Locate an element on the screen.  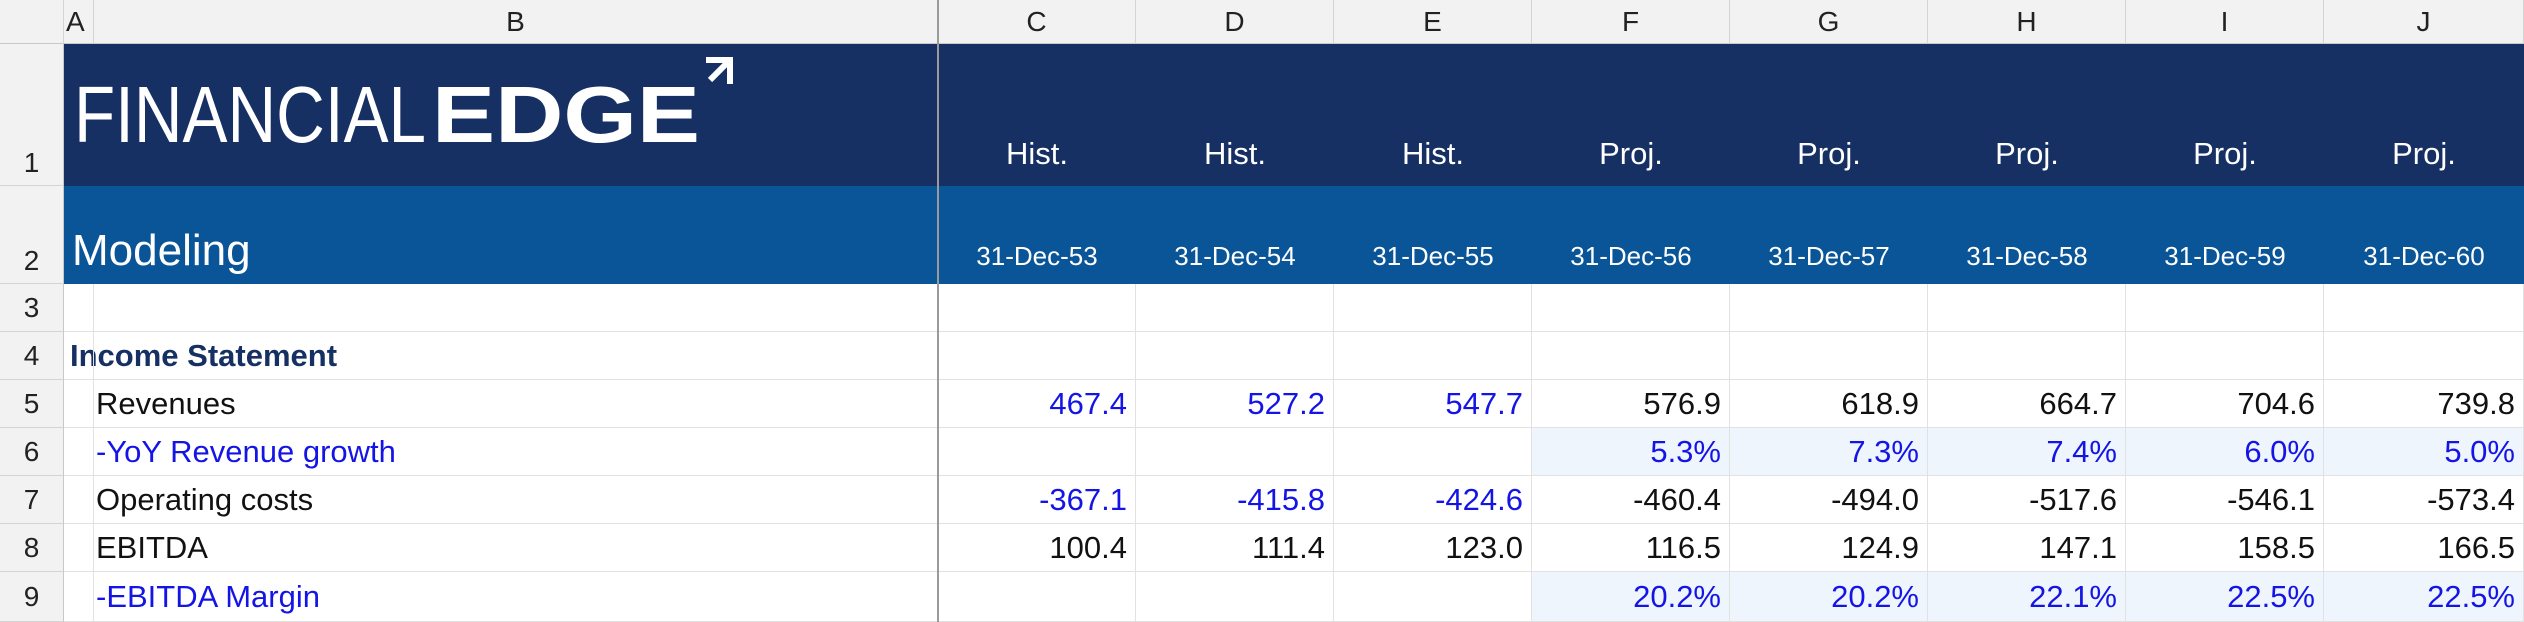
cell-f4 is located at coordinates (1631, 356).